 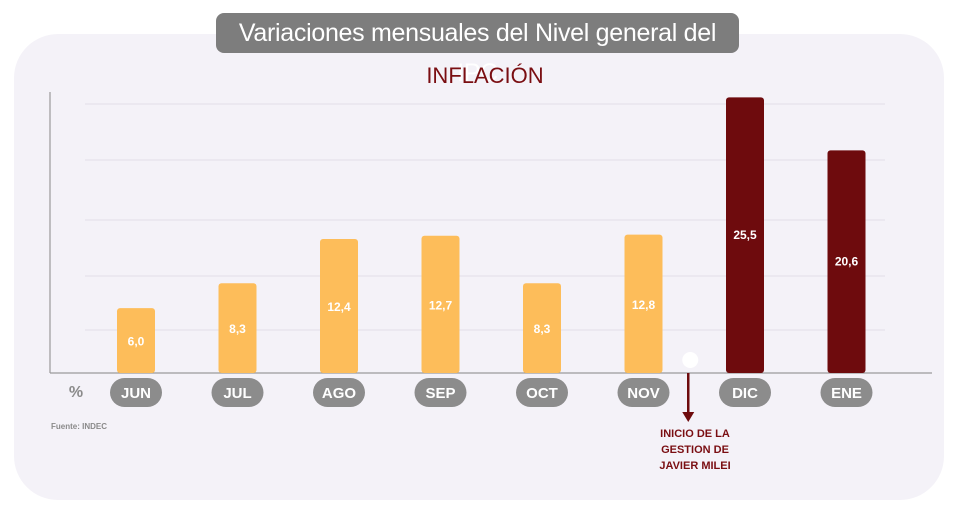 I want to click on category-pill-oct, so click(x=542, y=392).